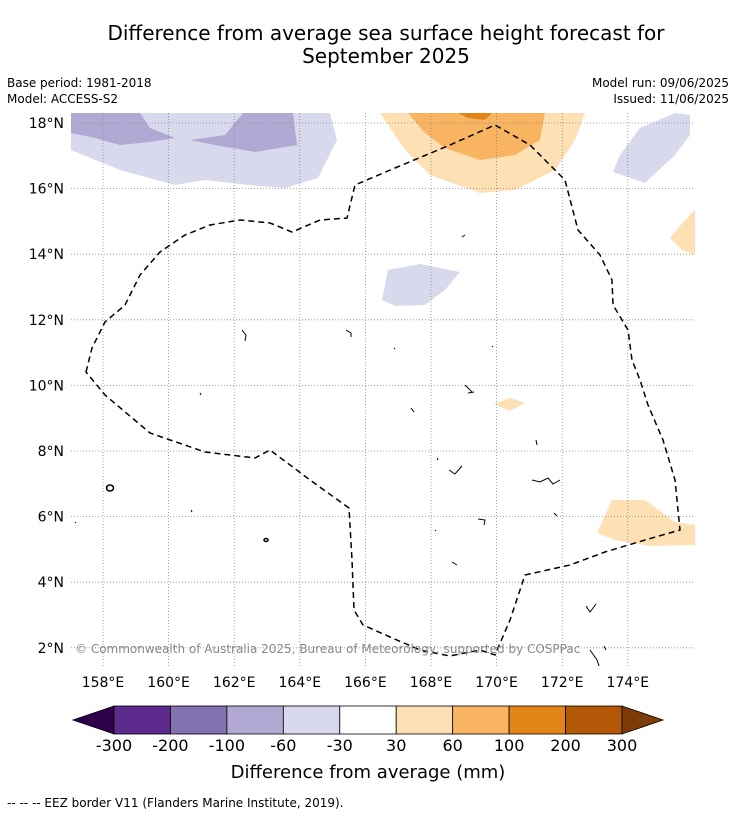 The image size is (736, 816). I want to click on anomaly-fill-pos-30-east, so click(682, 232).